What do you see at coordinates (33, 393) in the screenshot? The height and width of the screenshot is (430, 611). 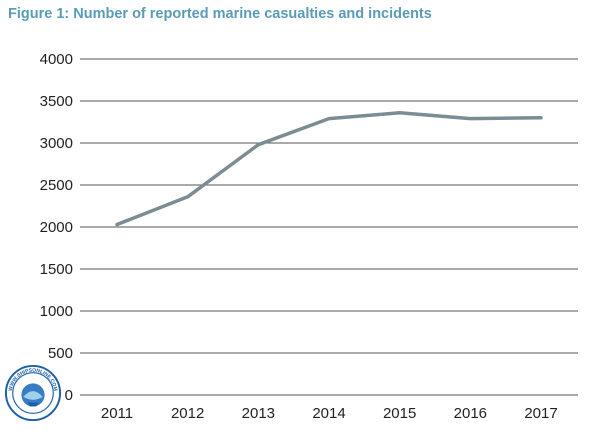 I see `seal-logo-icon: WWW.SHIPSONLINE.COM` at bounding box center [33, 393].